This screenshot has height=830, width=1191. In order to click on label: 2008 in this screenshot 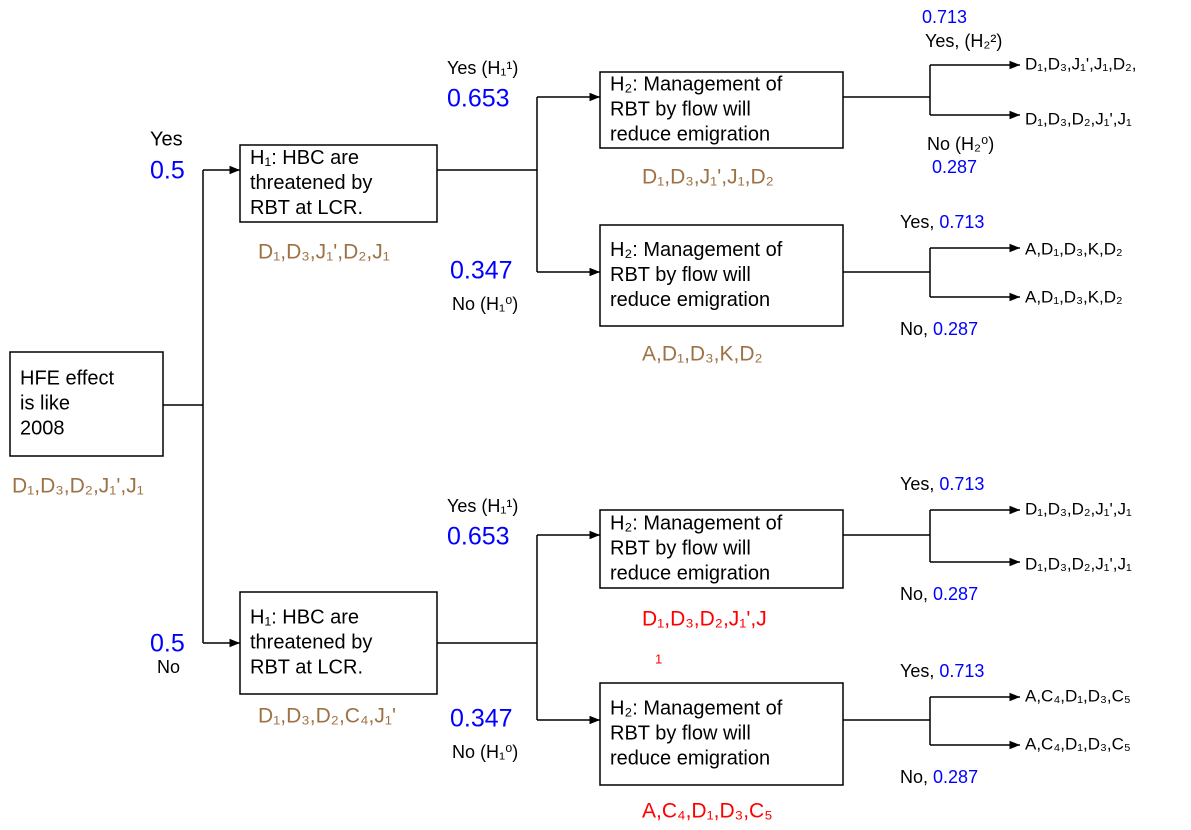, I will do `click(42, 428)`.